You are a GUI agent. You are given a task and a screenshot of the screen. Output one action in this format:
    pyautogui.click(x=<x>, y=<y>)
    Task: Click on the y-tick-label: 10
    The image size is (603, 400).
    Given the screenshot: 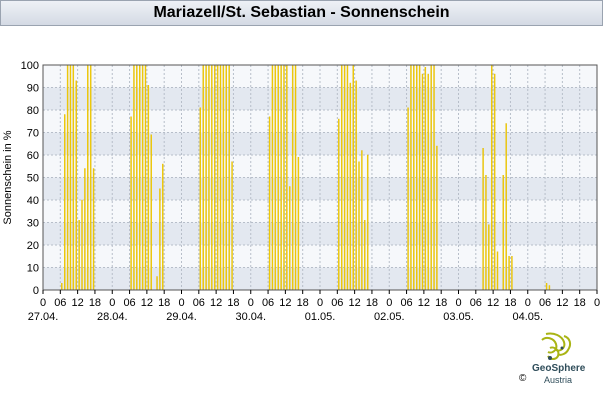 What is the action you would take?
    pyautogui.click(x=33, y=269)
    